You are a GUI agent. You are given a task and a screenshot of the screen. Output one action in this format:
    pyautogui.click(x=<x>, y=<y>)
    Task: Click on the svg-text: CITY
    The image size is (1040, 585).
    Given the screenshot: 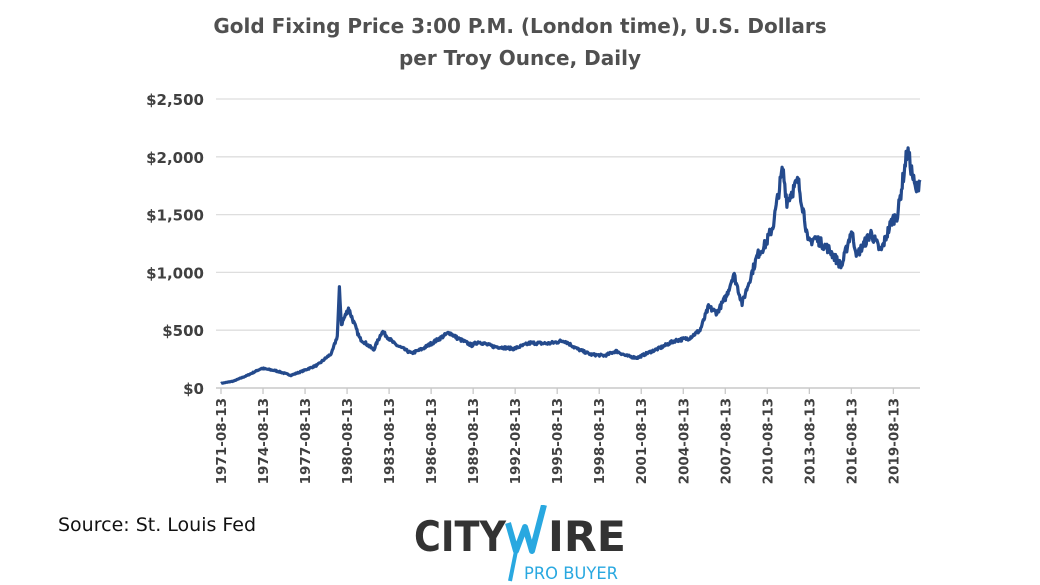 What is the action you would take?
    pyautogui.click(x=460, y=536)
    